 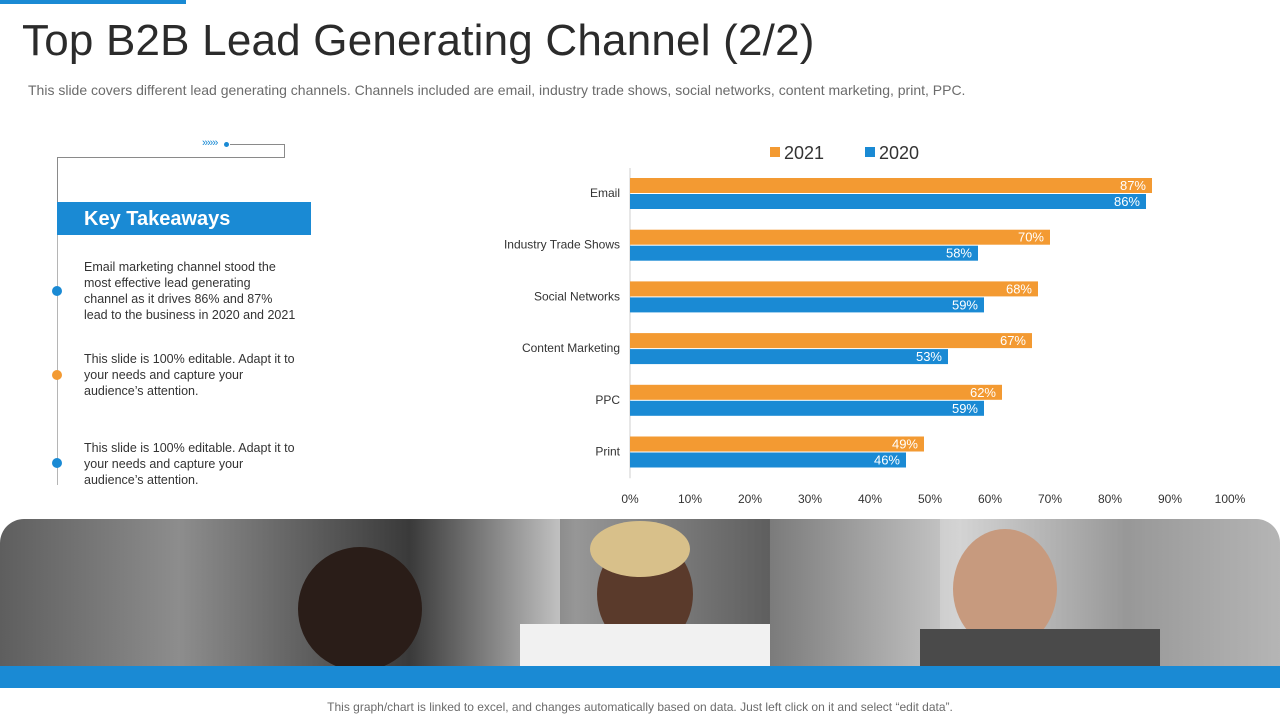 What do you see at coordinates (690, 498) in the screenshot?
I see `x-tick-label: 10%` at bounding box center [690, 498].